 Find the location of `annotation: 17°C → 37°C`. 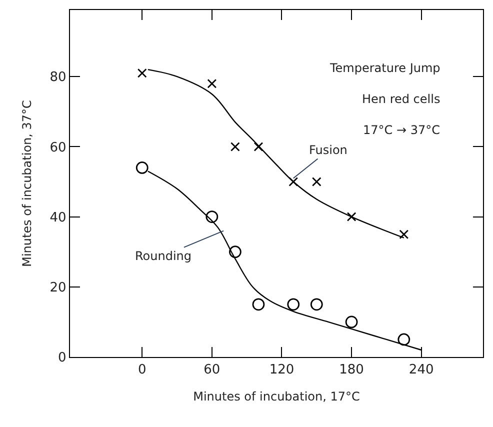

annotation: 17°C → 37°C is located at coordinates (401, 130).